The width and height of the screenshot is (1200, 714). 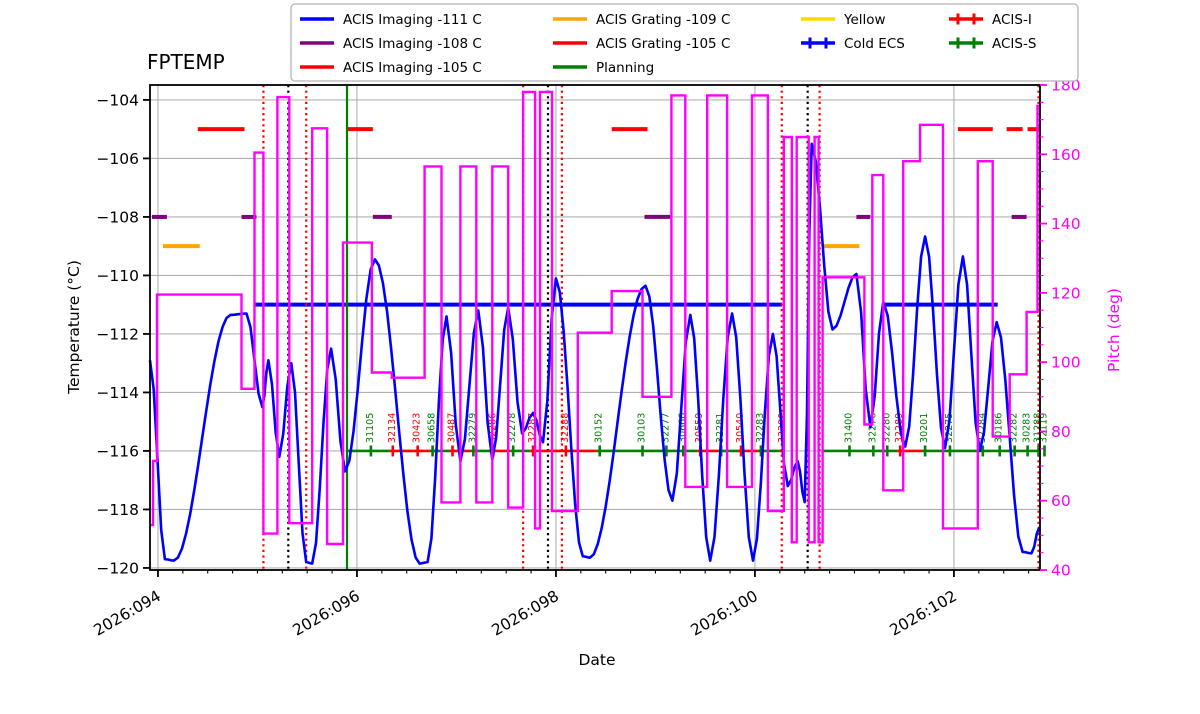 What do you see at coordinates (117, 217) in the screenshot?
I see `y-tick-label: −108` at bounding box center [117, 217].